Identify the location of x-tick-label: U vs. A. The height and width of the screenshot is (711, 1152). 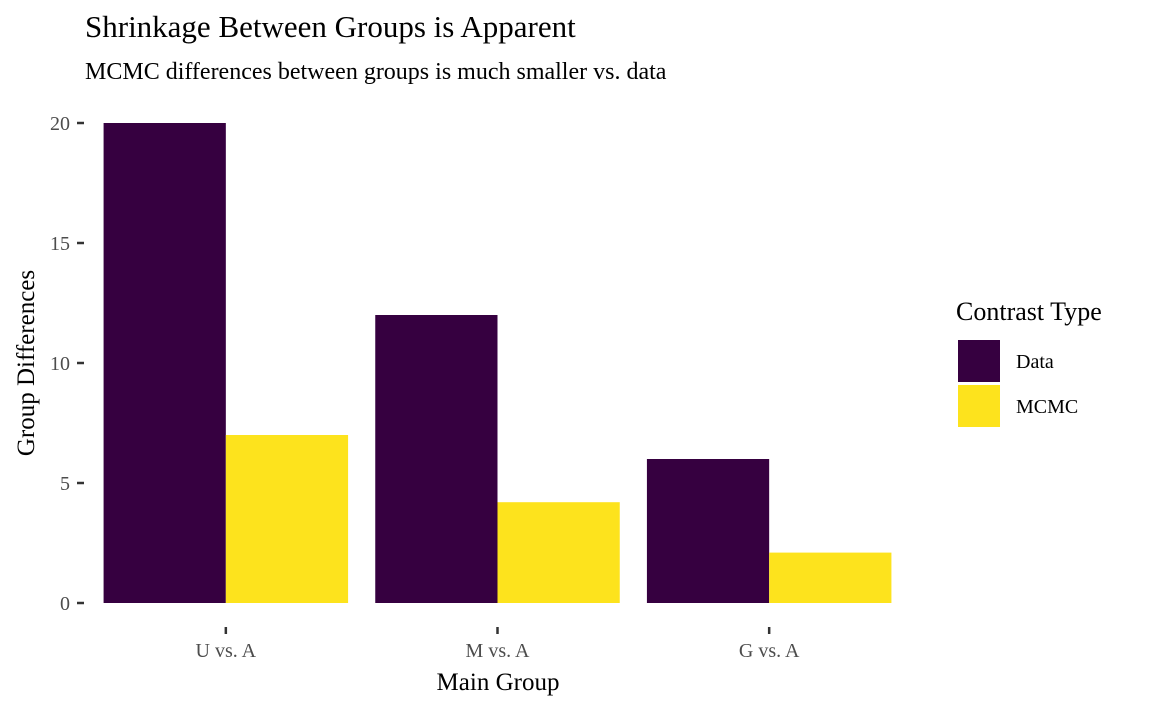
(226, 651).